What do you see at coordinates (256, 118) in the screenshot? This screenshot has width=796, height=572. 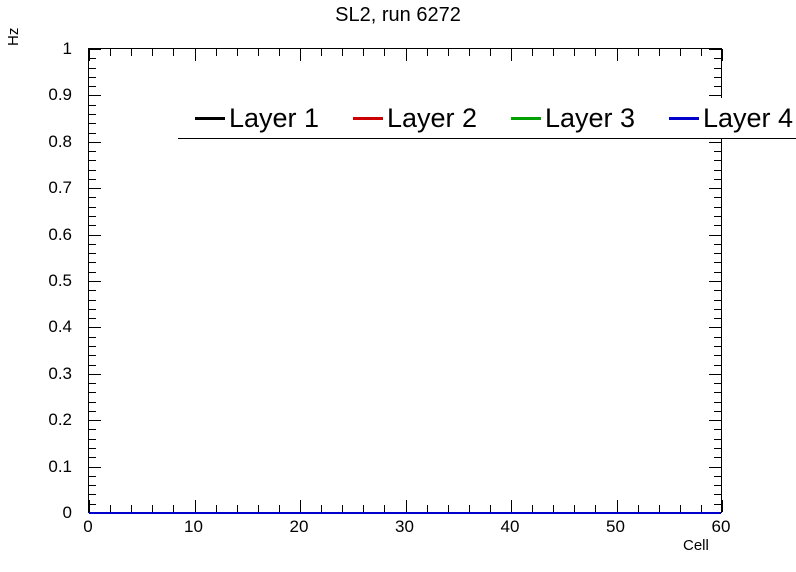 I see `legend-entry: Layer 1` at bounding box center [256, 118].